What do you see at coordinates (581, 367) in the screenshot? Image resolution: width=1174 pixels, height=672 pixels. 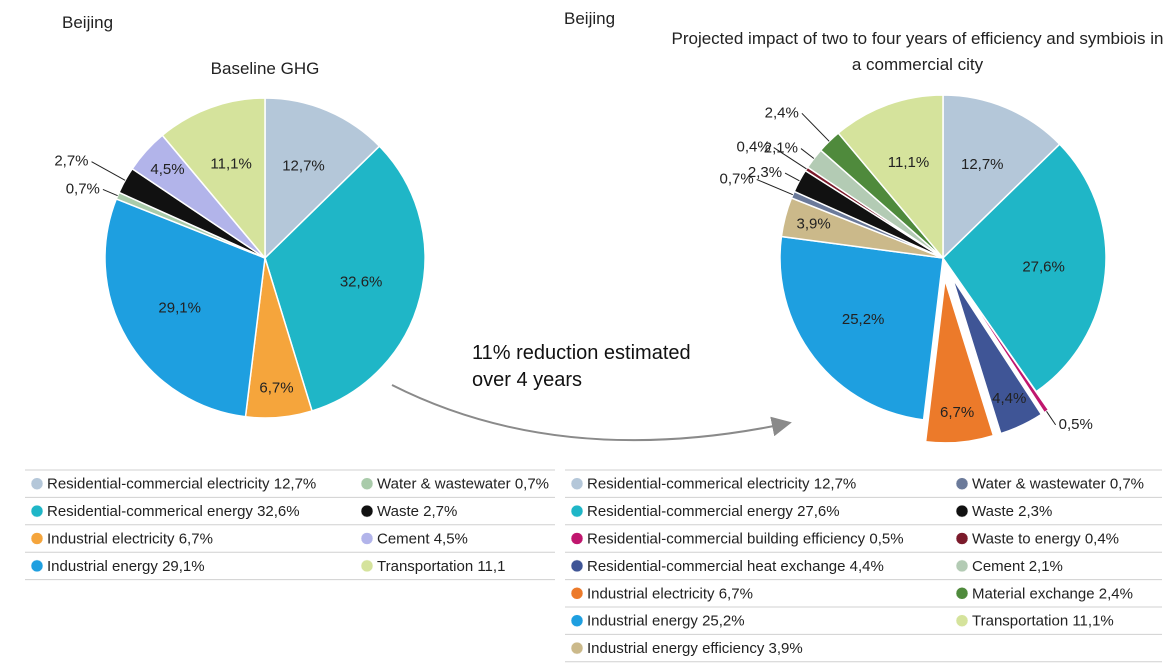 I see `annotation: 11% reduction estimated over 4 years` at bounding box center [581, 367].